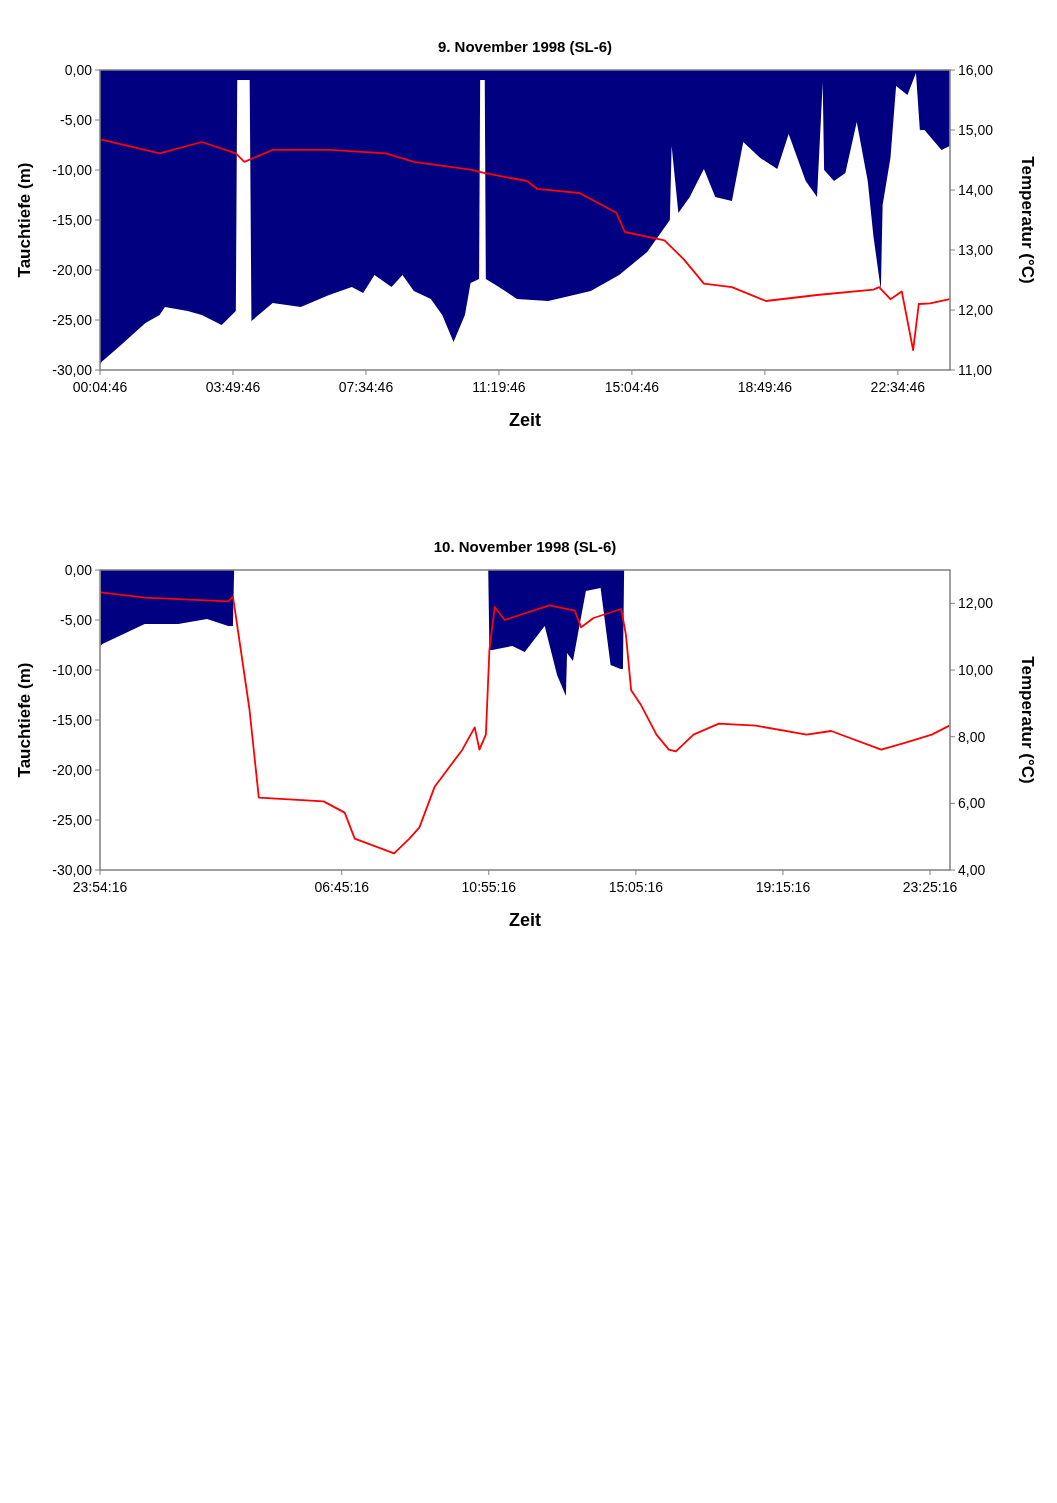 This screenshot has width=1057, height=1503. What do you see at coordinates (499, 387) in the screenshot?
I see `x-tick-label: 11:19:46` at bounding box center [499, 387].